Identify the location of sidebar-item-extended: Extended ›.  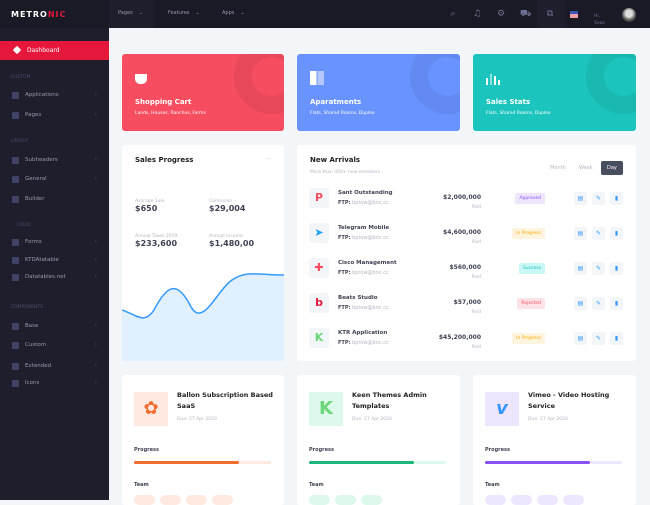
(54, 367).